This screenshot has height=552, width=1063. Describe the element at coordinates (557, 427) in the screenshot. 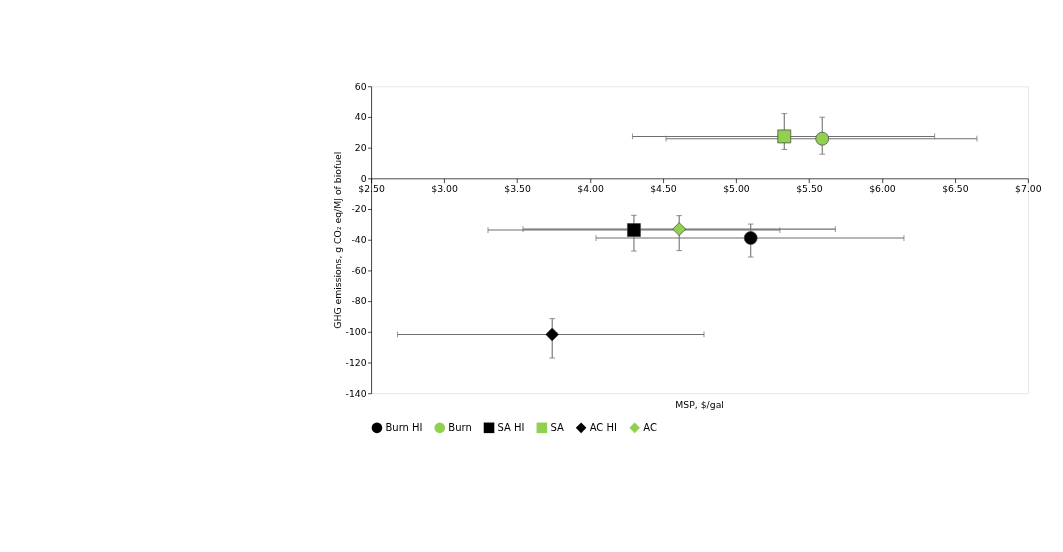

I see `legend-label: SA` at that location.